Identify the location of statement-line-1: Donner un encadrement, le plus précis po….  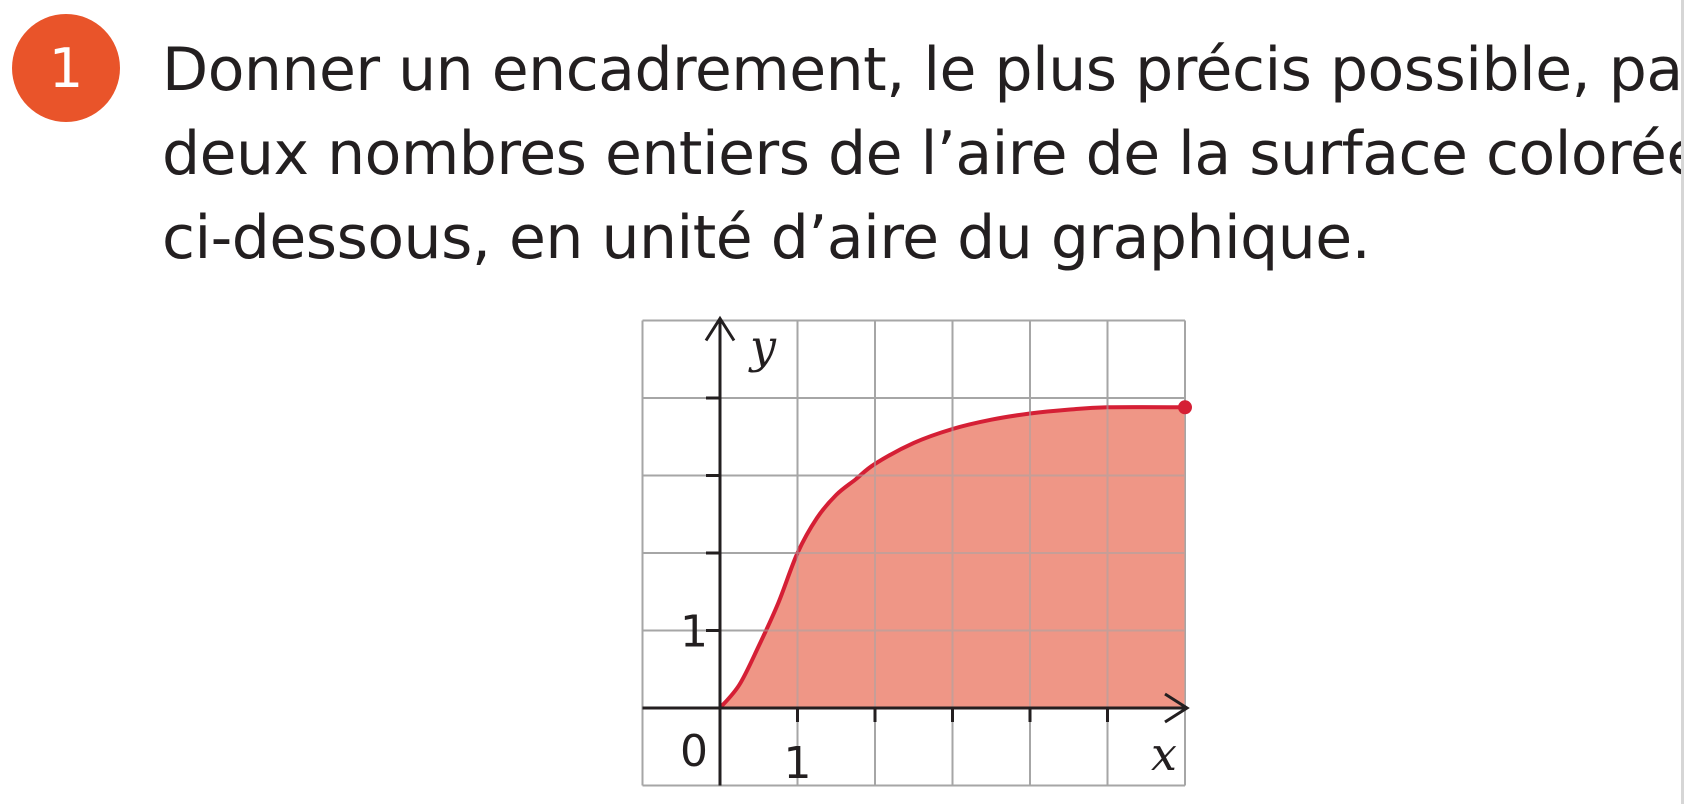
(923, 70).